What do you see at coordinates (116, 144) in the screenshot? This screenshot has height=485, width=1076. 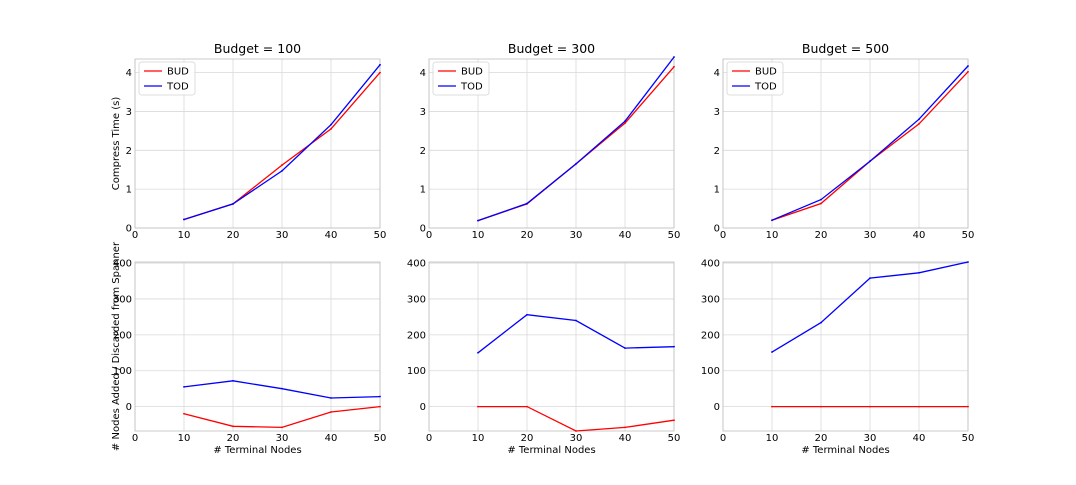 I see `y-axis-label: Compress Time (s)` at bounding box center [116, 144].